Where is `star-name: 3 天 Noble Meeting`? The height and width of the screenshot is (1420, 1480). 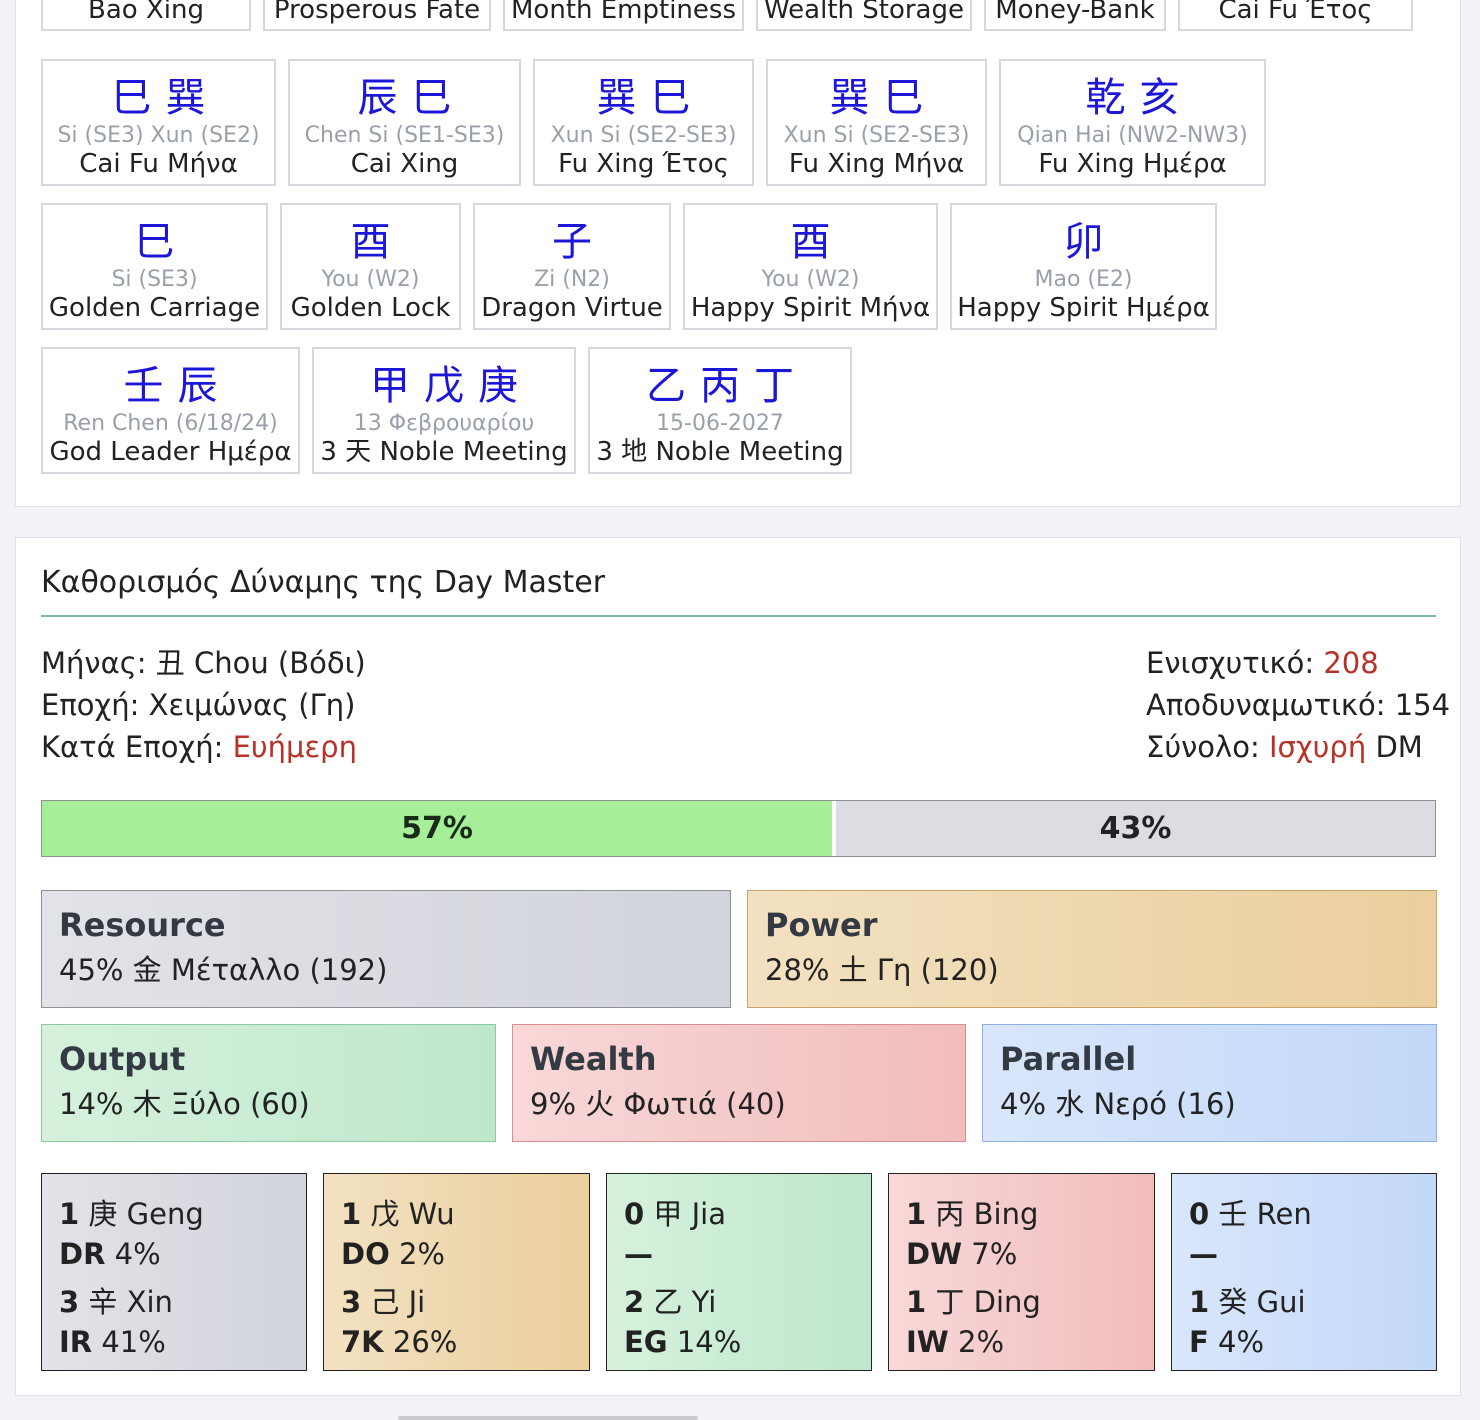 star-name: 3 天 Noble Meeting is located at coordinates (444, 452).